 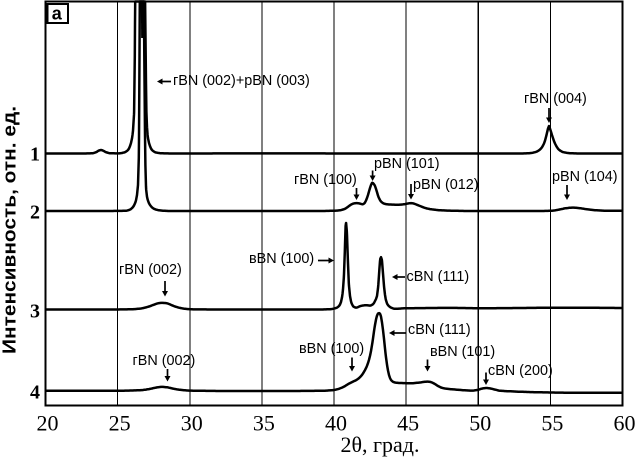 I want to click on svg-text: 45, so click(x=408, y=423).